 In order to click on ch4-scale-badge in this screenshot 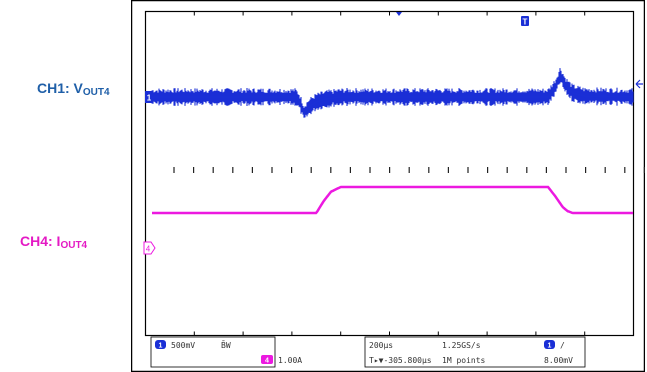, I will do `click(267, 359)`.